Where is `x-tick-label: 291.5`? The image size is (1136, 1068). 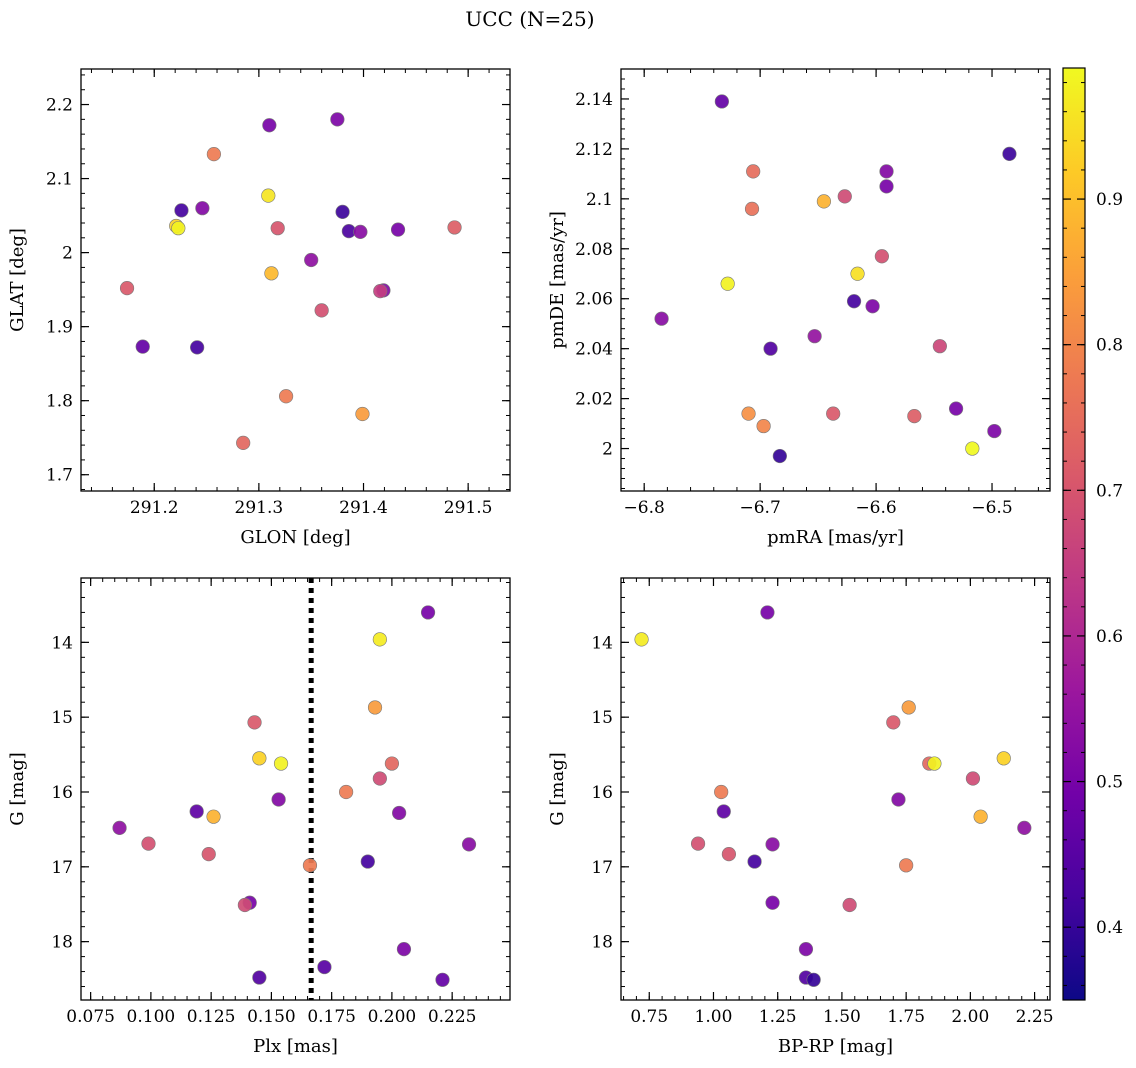
x-tick-label: 291.5 is located at coordinates (468, 508).